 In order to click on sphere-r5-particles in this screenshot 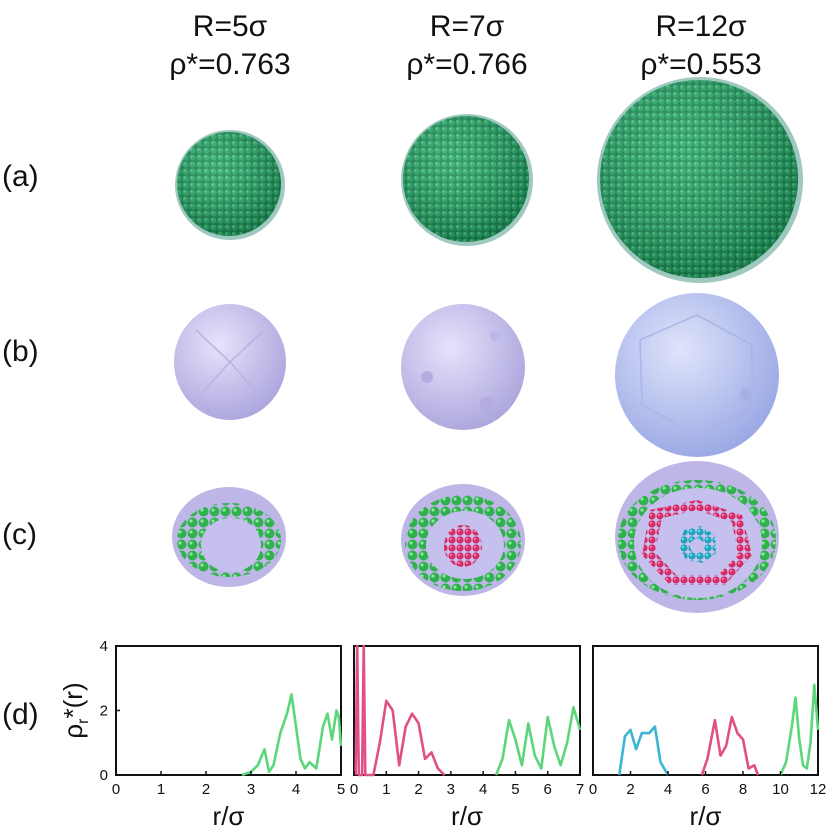, I will do `click(230, 185)`.